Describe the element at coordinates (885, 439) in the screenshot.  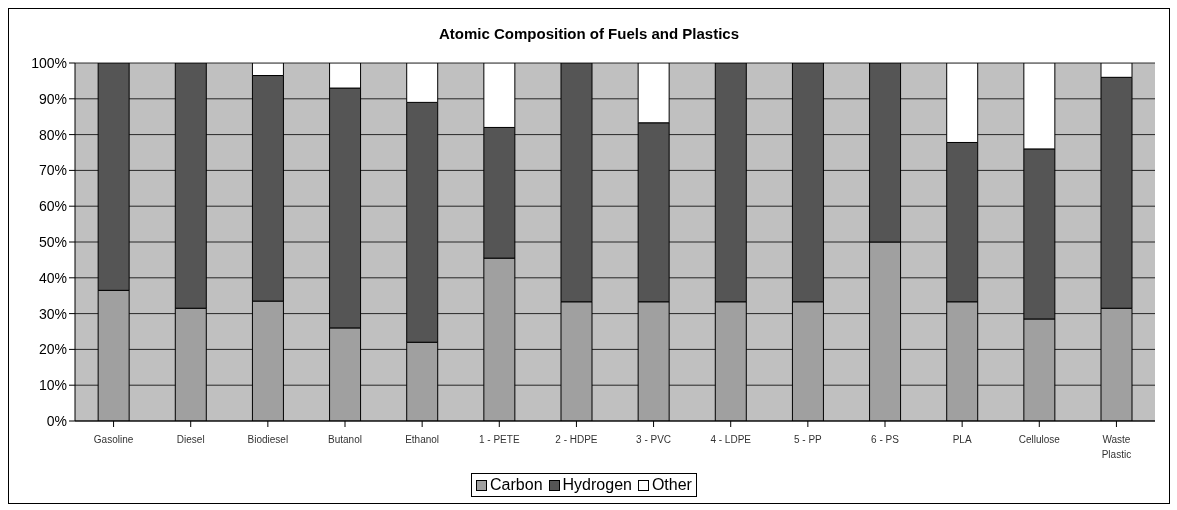
I see `x-tick-label: 6 - PS` at that location.